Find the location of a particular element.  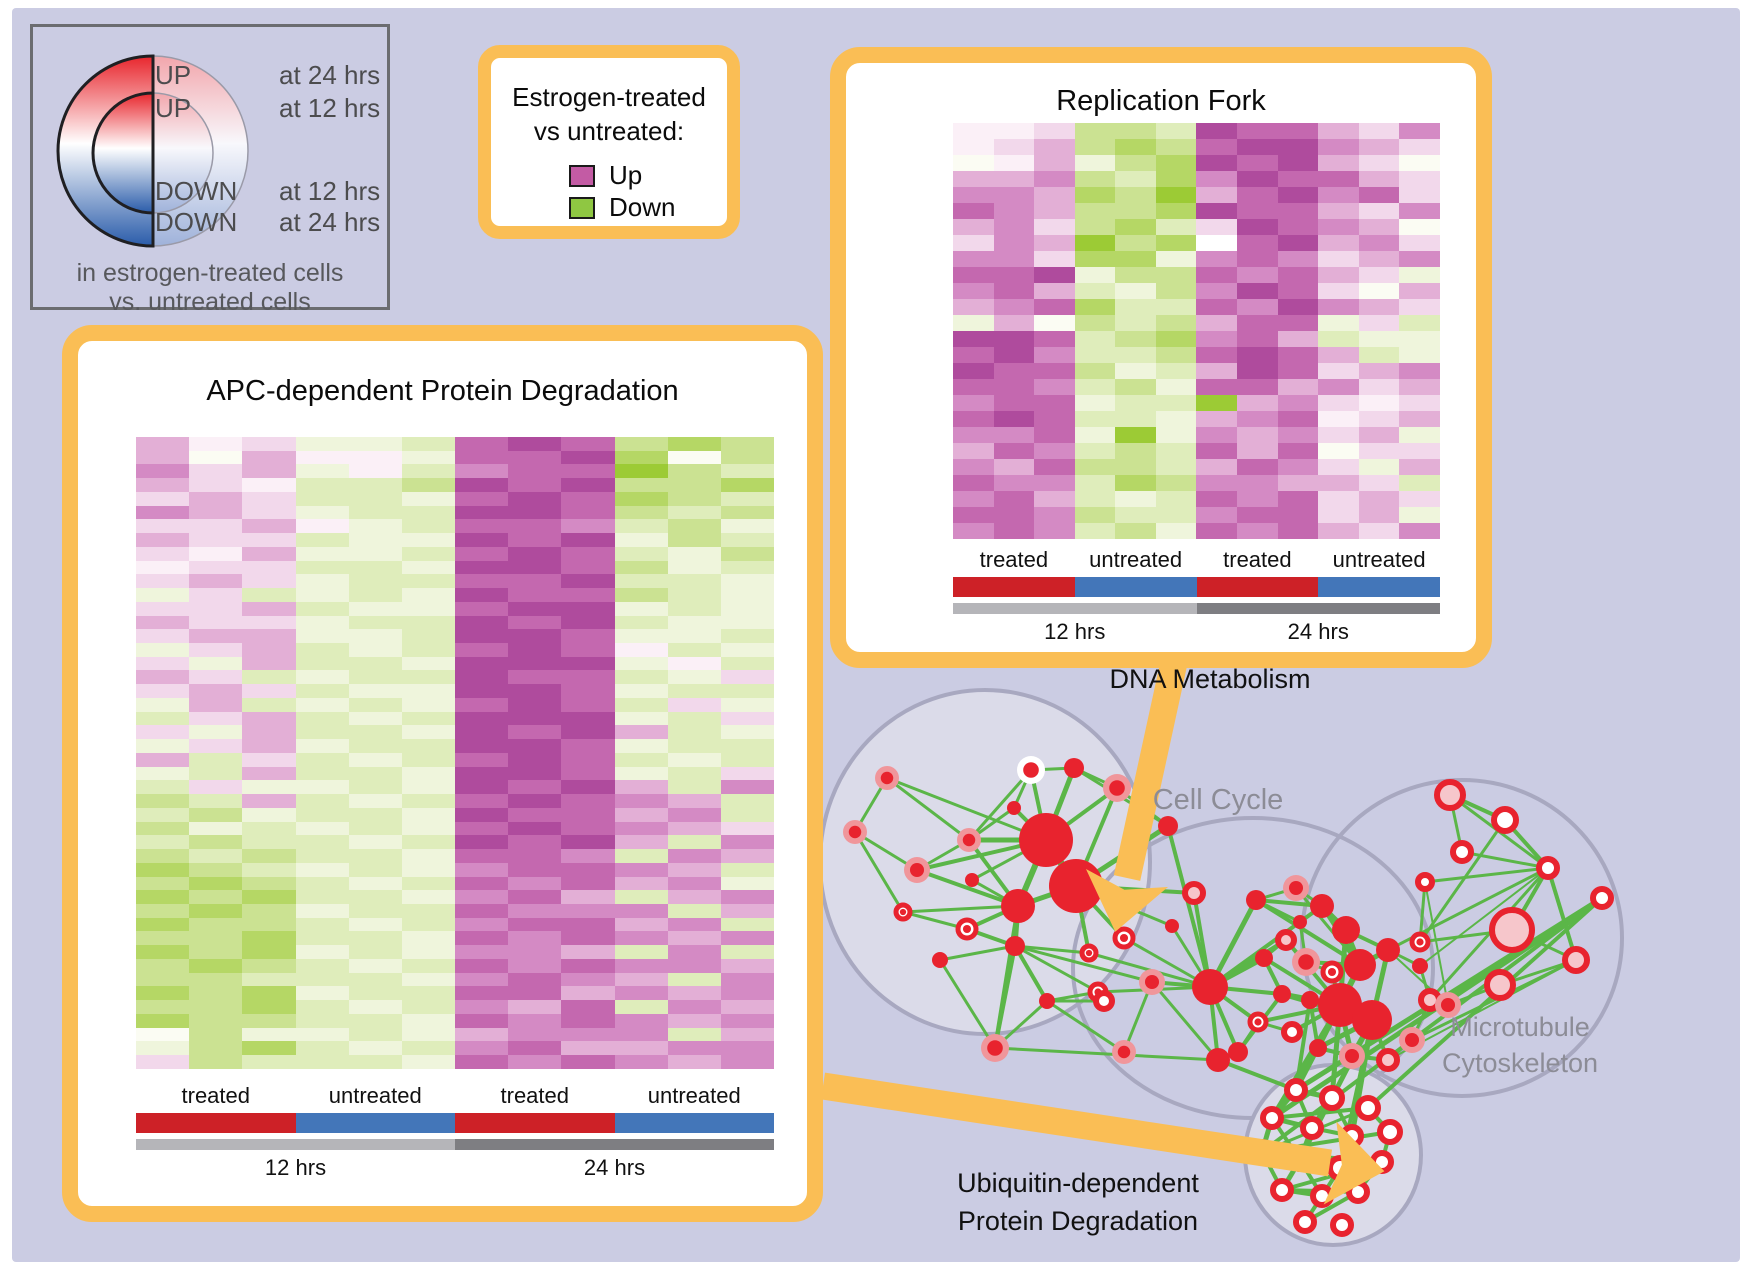

treatment-group-label: treated is located at coordinates (216, 1095).